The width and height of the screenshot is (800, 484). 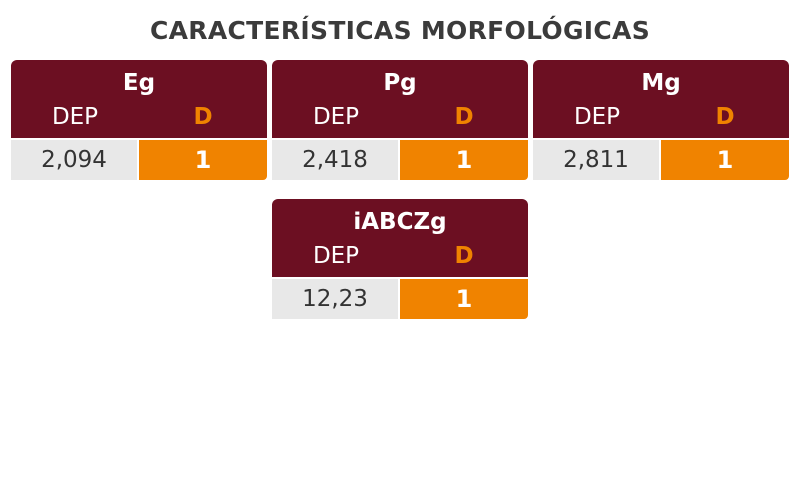 I want to click on card-header: Mg DEP D, so click(x=661, y=99).